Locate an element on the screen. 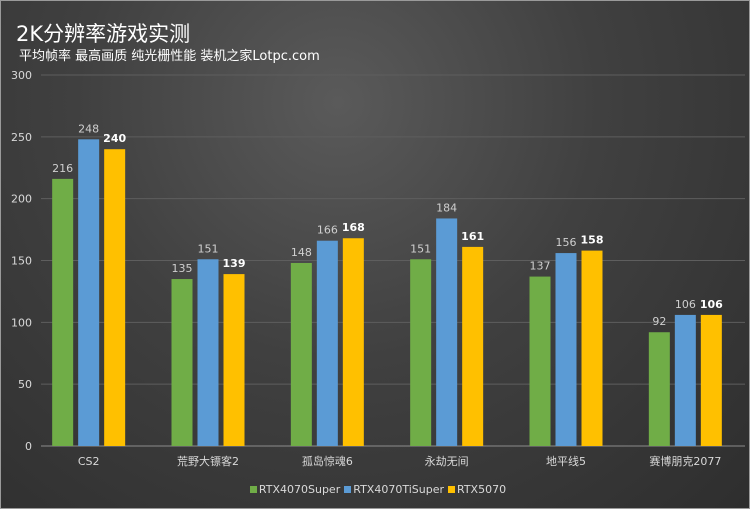  x-tick-label: 赛博朋克2077 is located at coordinates (685, 461).